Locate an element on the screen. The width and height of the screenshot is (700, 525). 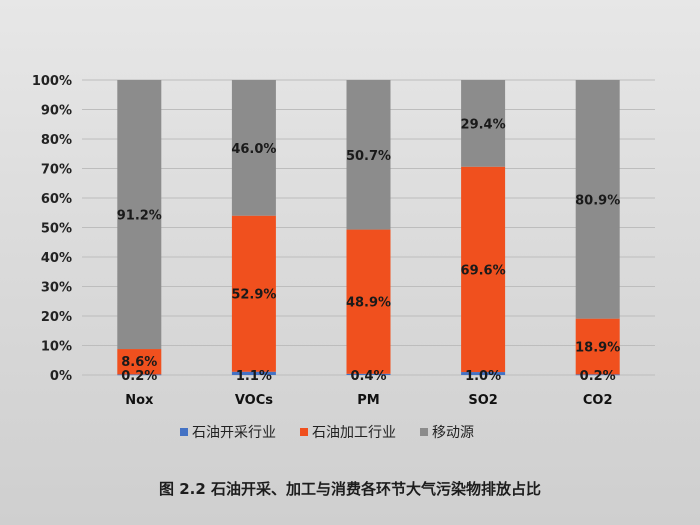
data-label: 91.2% is located at coordinates (139, 216).